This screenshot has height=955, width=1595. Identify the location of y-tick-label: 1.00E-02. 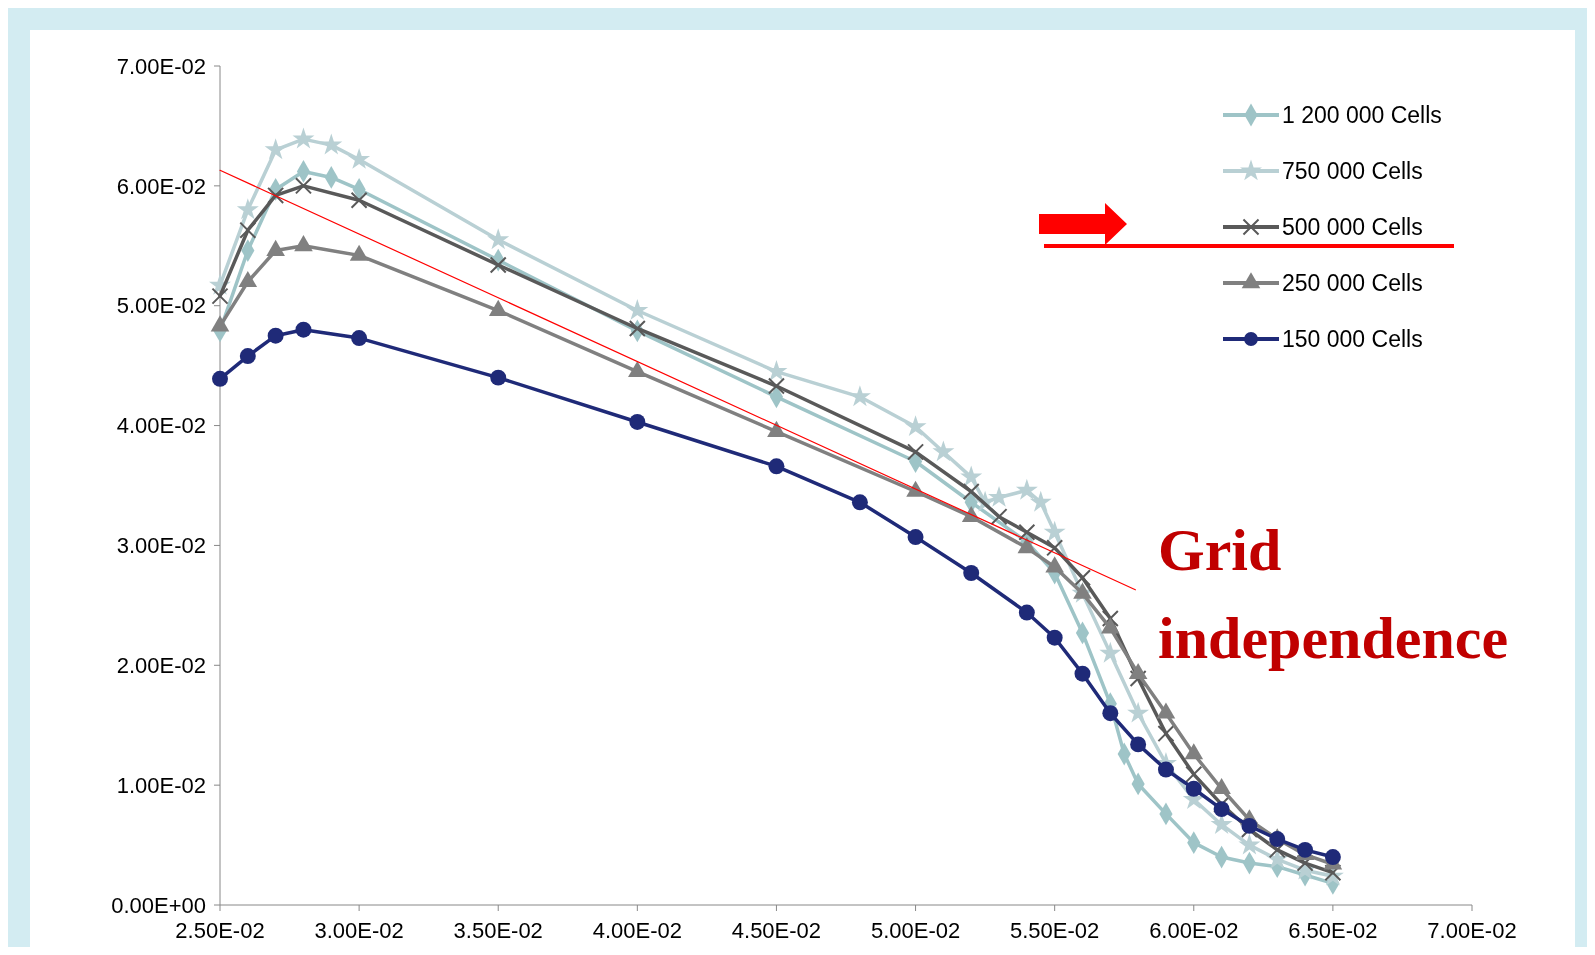
(161, 785).